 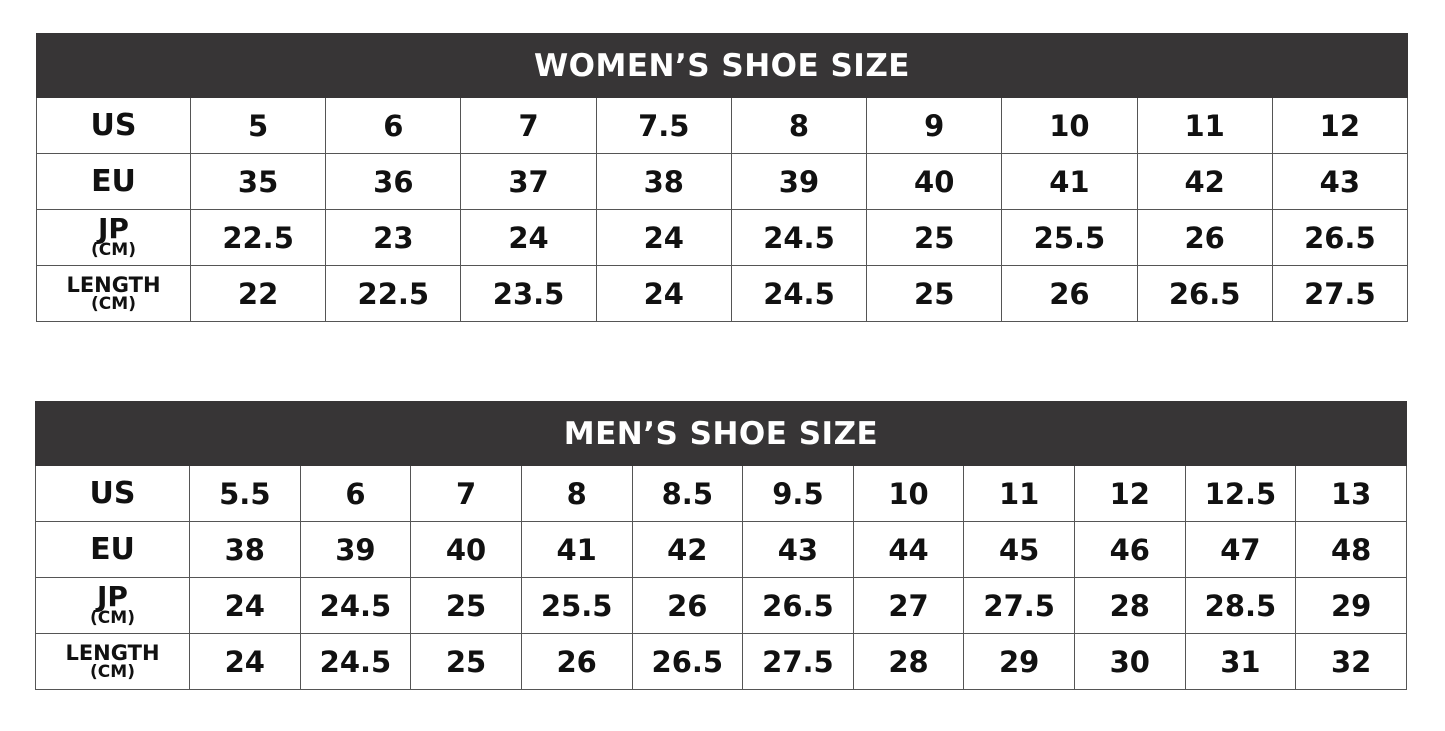 What do you see at coordinates (1130, 661) in the screenshot?
I see `size-cell: 30` at bounding box center [1130, 661].